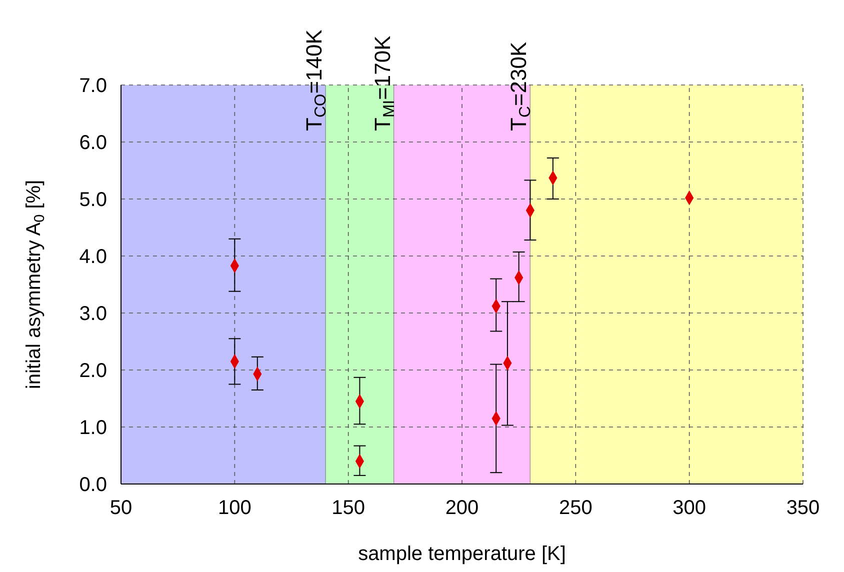 The width and height of the screenshot is (844, 572). I want to click on x-tick-label: 200, so click(462, 508).